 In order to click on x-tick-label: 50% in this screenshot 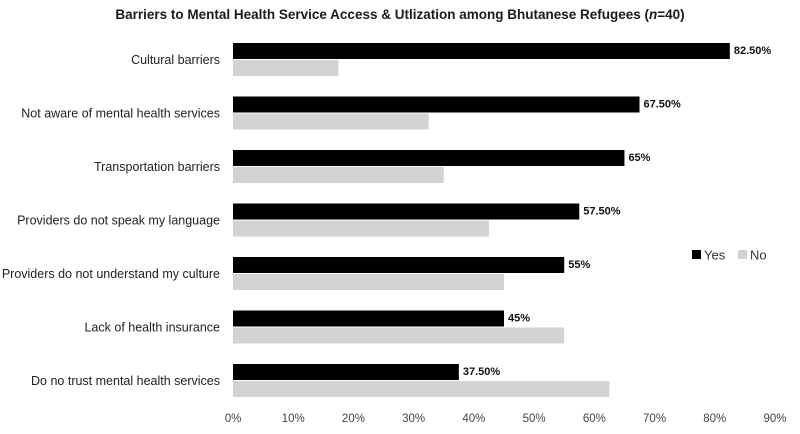, I will do `click(534, 419)`.